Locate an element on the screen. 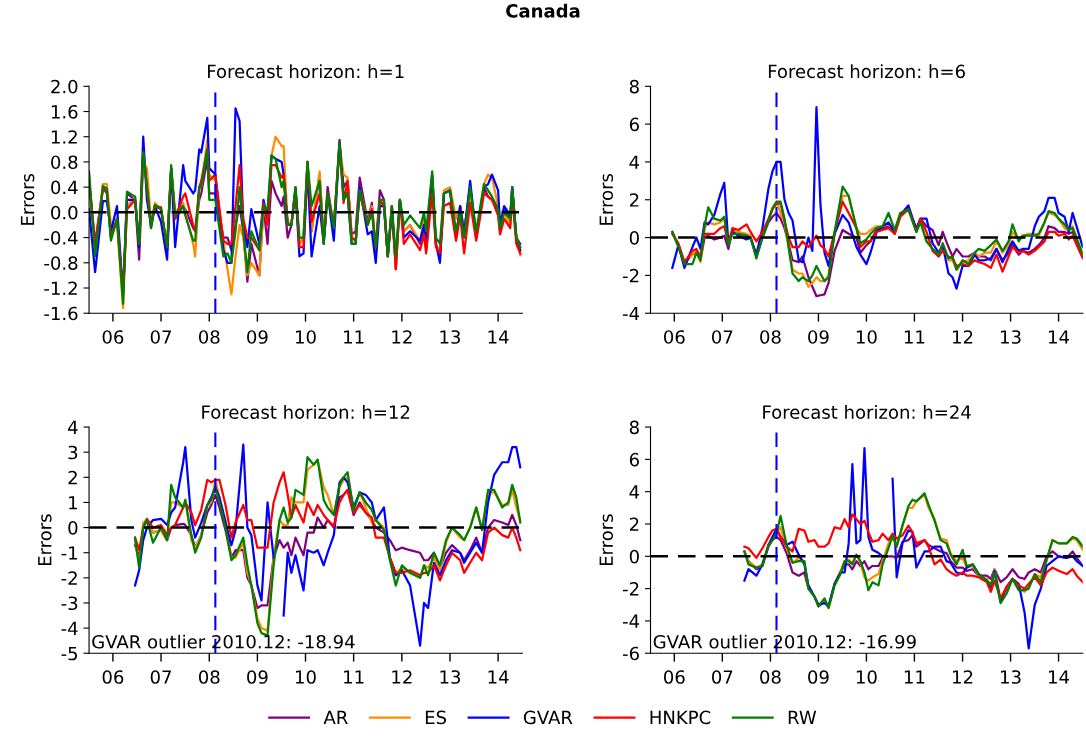  chart-title: Forecast horizon: h=6 is located at coordinates (866, 71).